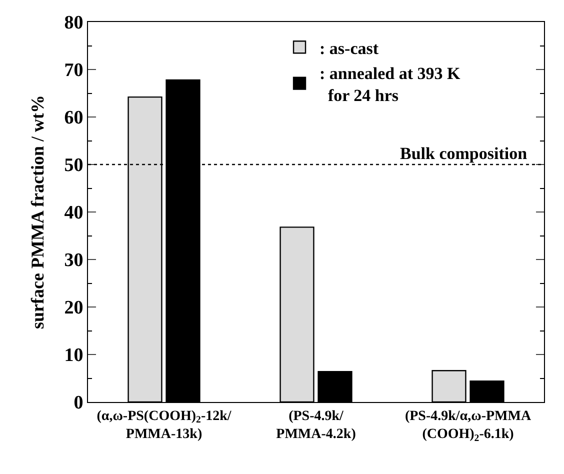  What do you see at coordinates (164, 425) in the screenshot?
I see `x-tick-label: (α,ω-PS(COOH)$_{2}$-12k/ PMMA-13k)` at bounding box center [164, 425].